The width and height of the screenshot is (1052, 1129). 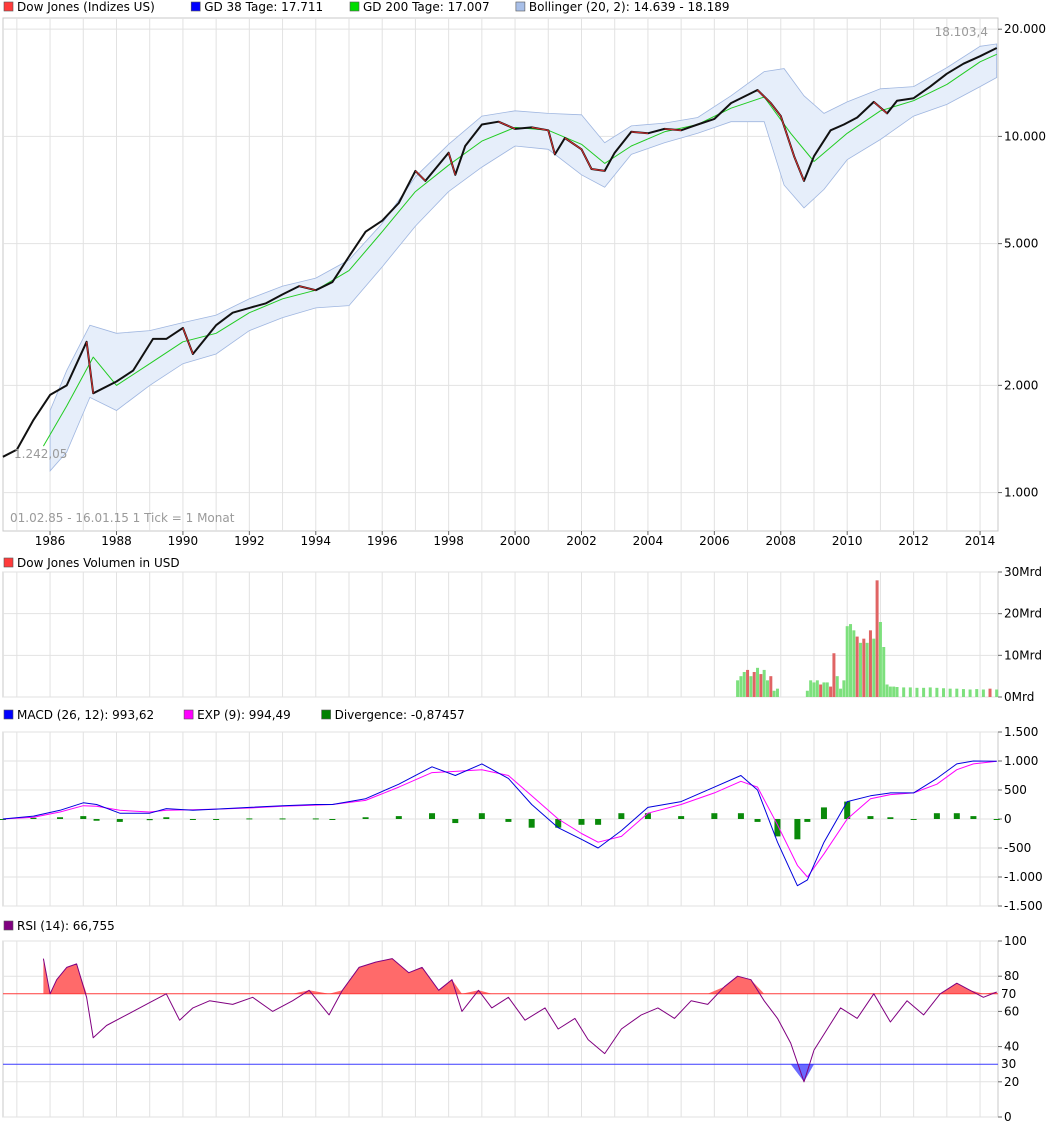 I want to click on x-tick-label: 2008, so click(x=781, y=541).